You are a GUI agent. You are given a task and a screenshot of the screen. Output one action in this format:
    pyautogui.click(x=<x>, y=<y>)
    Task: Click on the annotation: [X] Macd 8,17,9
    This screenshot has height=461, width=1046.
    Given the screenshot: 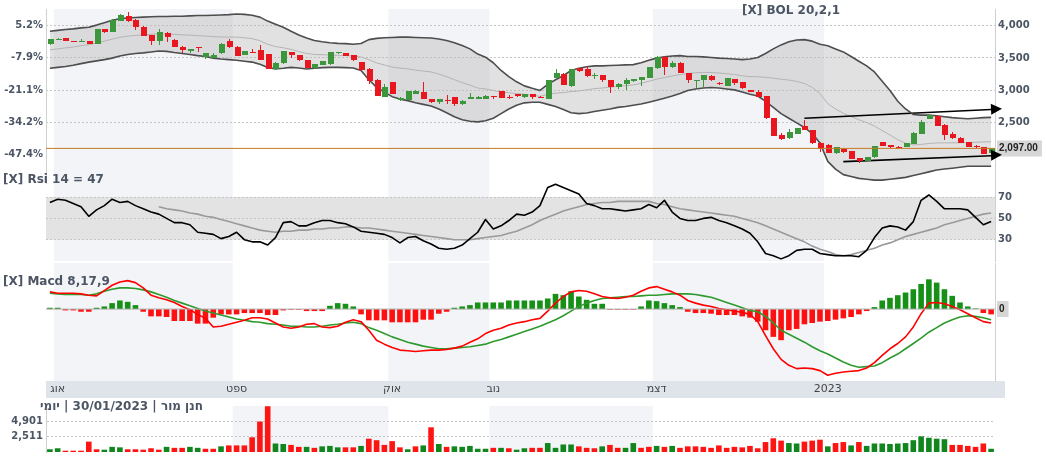 What is the action you would take?
    pyautogui.click(x=56, y=281)
    